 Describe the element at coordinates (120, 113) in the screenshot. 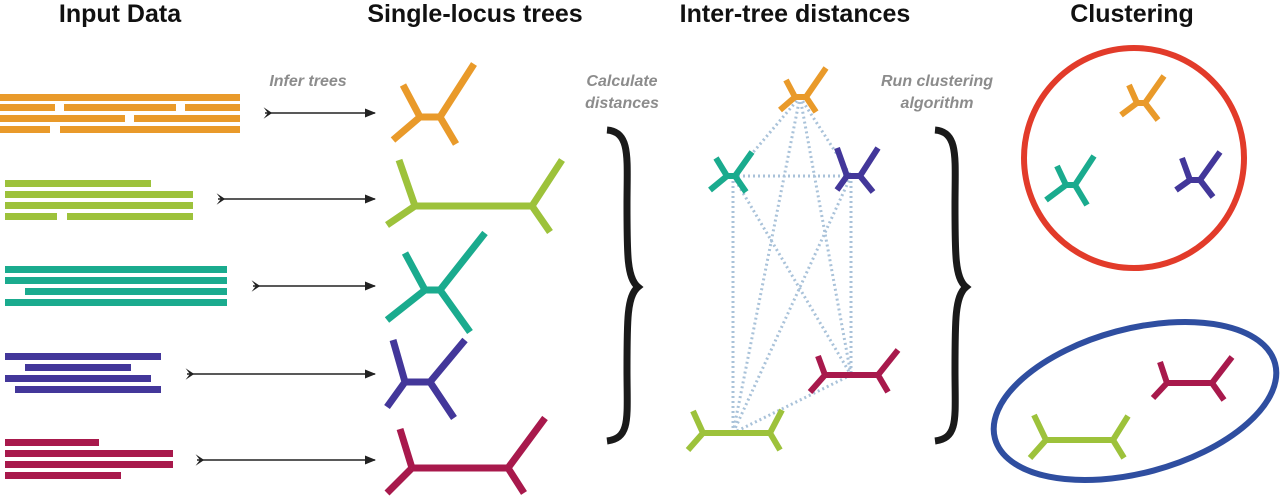

I see `input-data-orange` at that location.